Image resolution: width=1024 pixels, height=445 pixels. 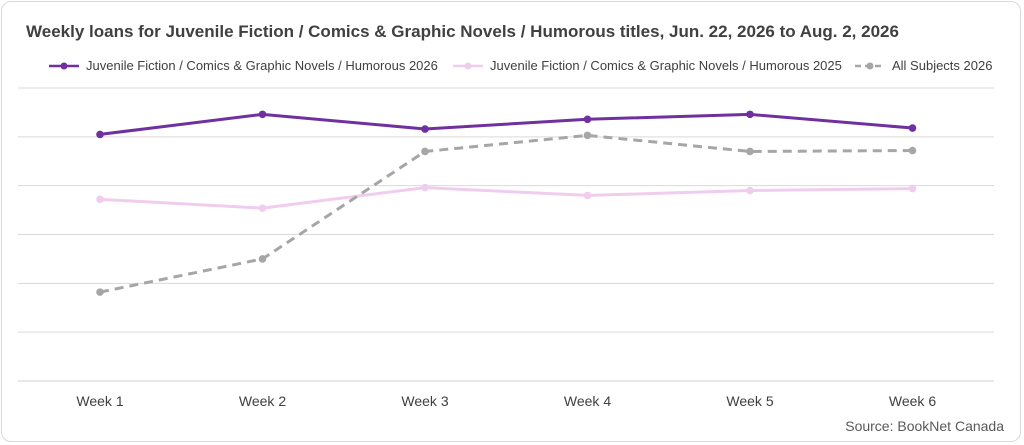 I want to click on x-axis-ticks: Week 1 Week 2 Week 3 Week 4 Week 5 Week 6, so click(x=506, y=401).